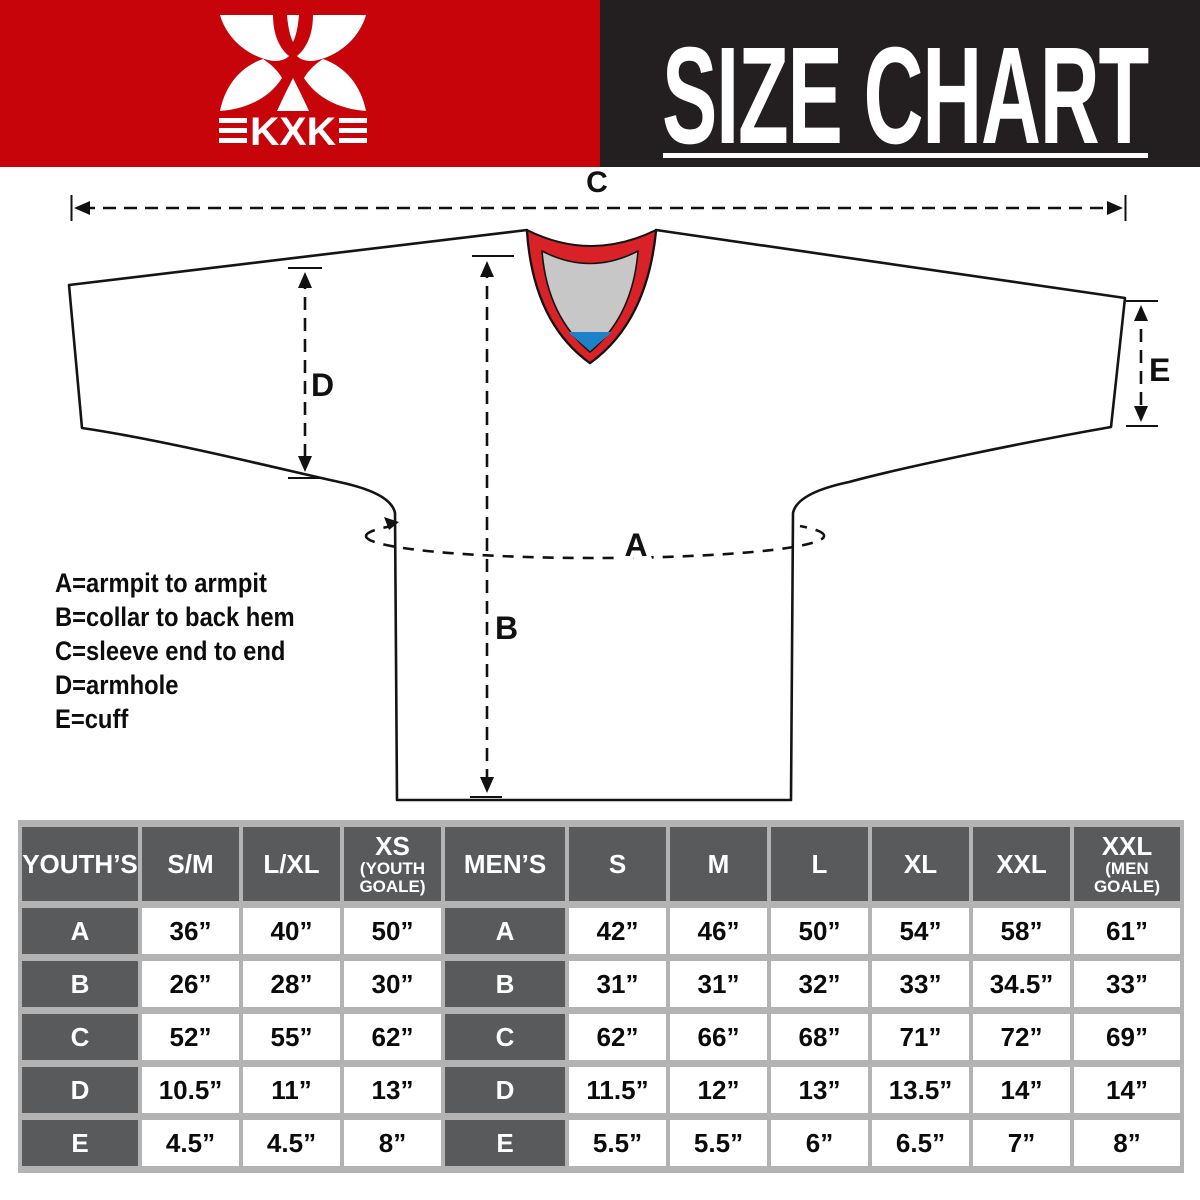 Image resolution: width=1200 pixels, height=1200 pixels. What do you see at coordinates (392, 984) in the screenshot?
I see `youth-b-value-2: 30”` at bounding box center [392, 984].